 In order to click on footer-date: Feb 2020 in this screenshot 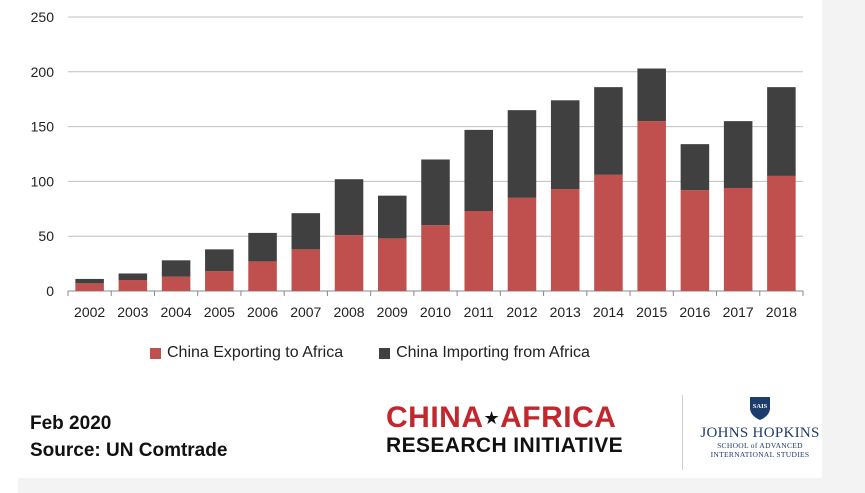, I will do `click(71, 423)`.